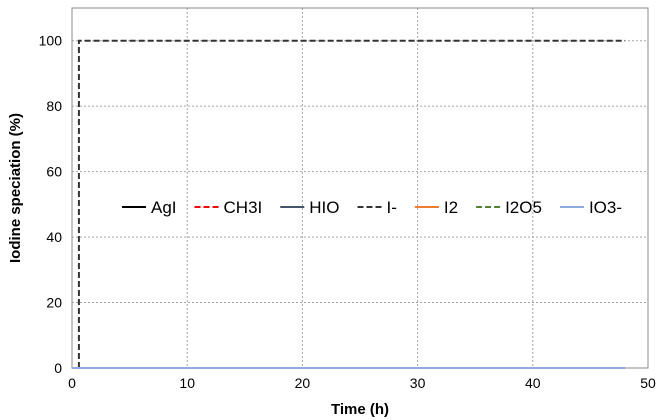 This screenshot has width=657, height=420. Describe the element at coordinates (51, 204) in the screenshot. I see `y-axis-ticks: 0 20 40 60 80 100` at that location.